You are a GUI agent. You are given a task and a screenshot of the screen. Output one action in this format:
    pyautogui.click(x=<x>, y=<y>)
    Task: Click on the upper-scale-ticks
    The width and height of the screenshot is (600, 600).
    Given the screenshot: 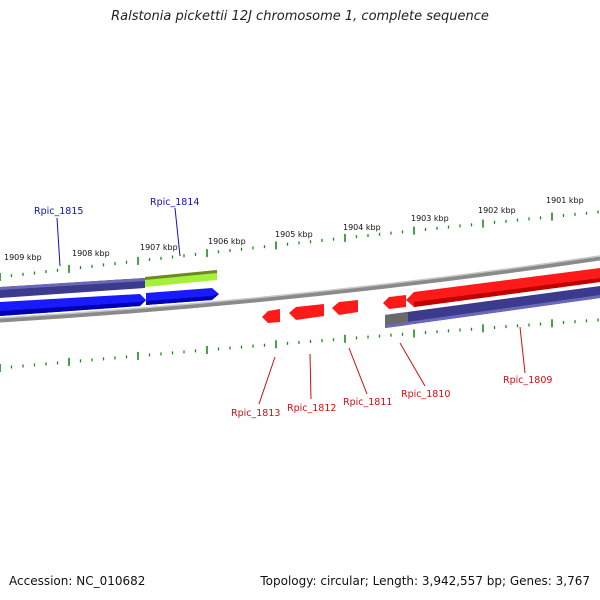 What is the action you would take?
    pyautogui.click(x=299, y=245)
    